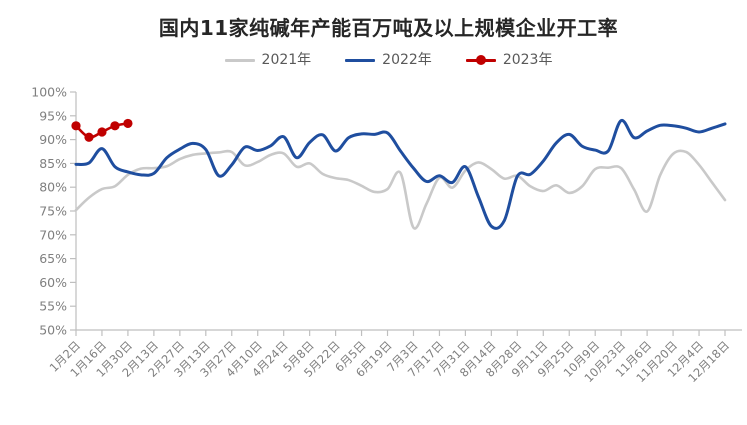 The image size is (747, 425). Describe the element at coordinates (388, 28) in the screenshot. I see `chart-title: 国内11家纯碱年产能百万吨及以上规模企业开工率` at that location.